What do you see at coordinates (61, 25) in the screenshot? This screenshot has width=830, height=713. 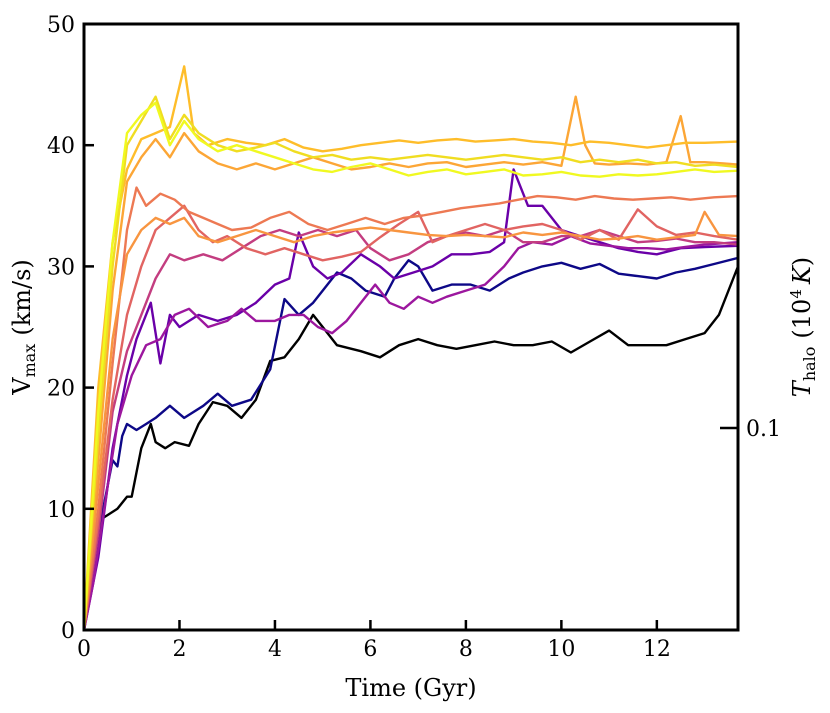 I see `y-tick-label: 50` at bounding box center [61, 25].